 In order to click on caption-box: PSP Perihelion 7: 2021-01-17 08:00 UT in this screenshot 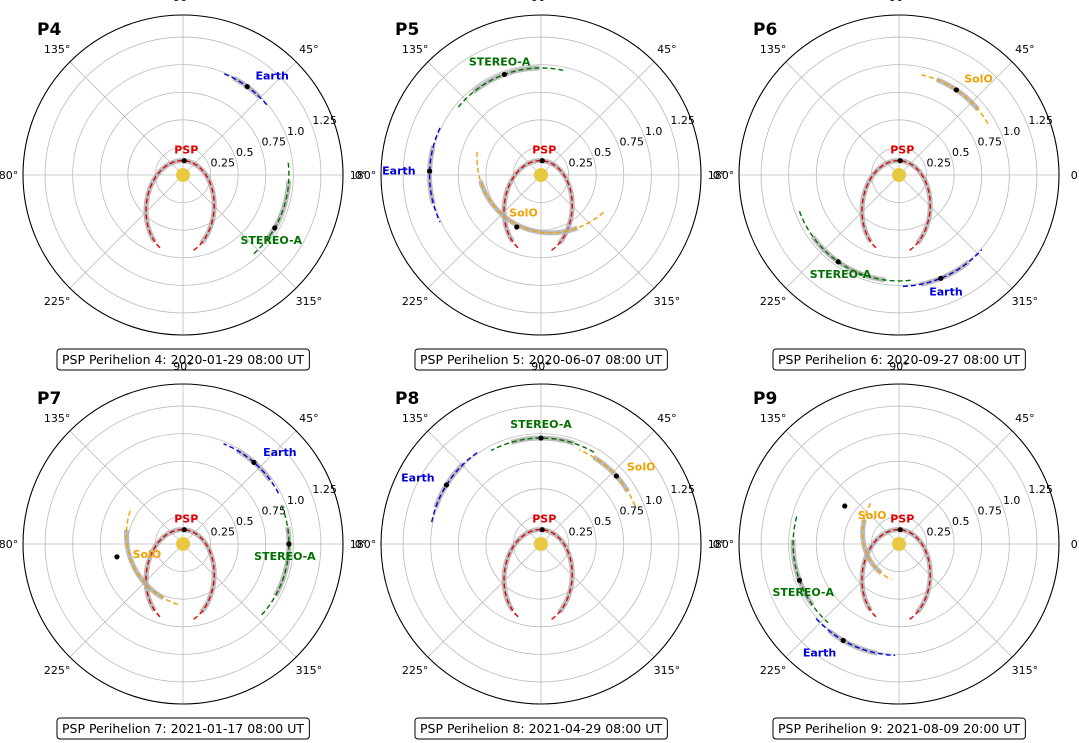, I will do `click(183, 728)`.